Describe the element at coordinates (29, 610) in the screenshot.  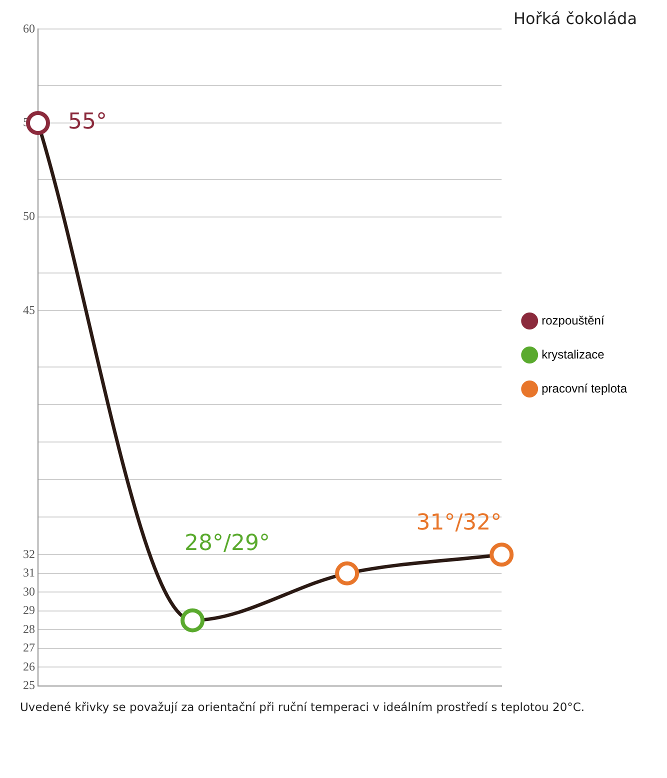
I see `y-tick-label: 29` at that location.